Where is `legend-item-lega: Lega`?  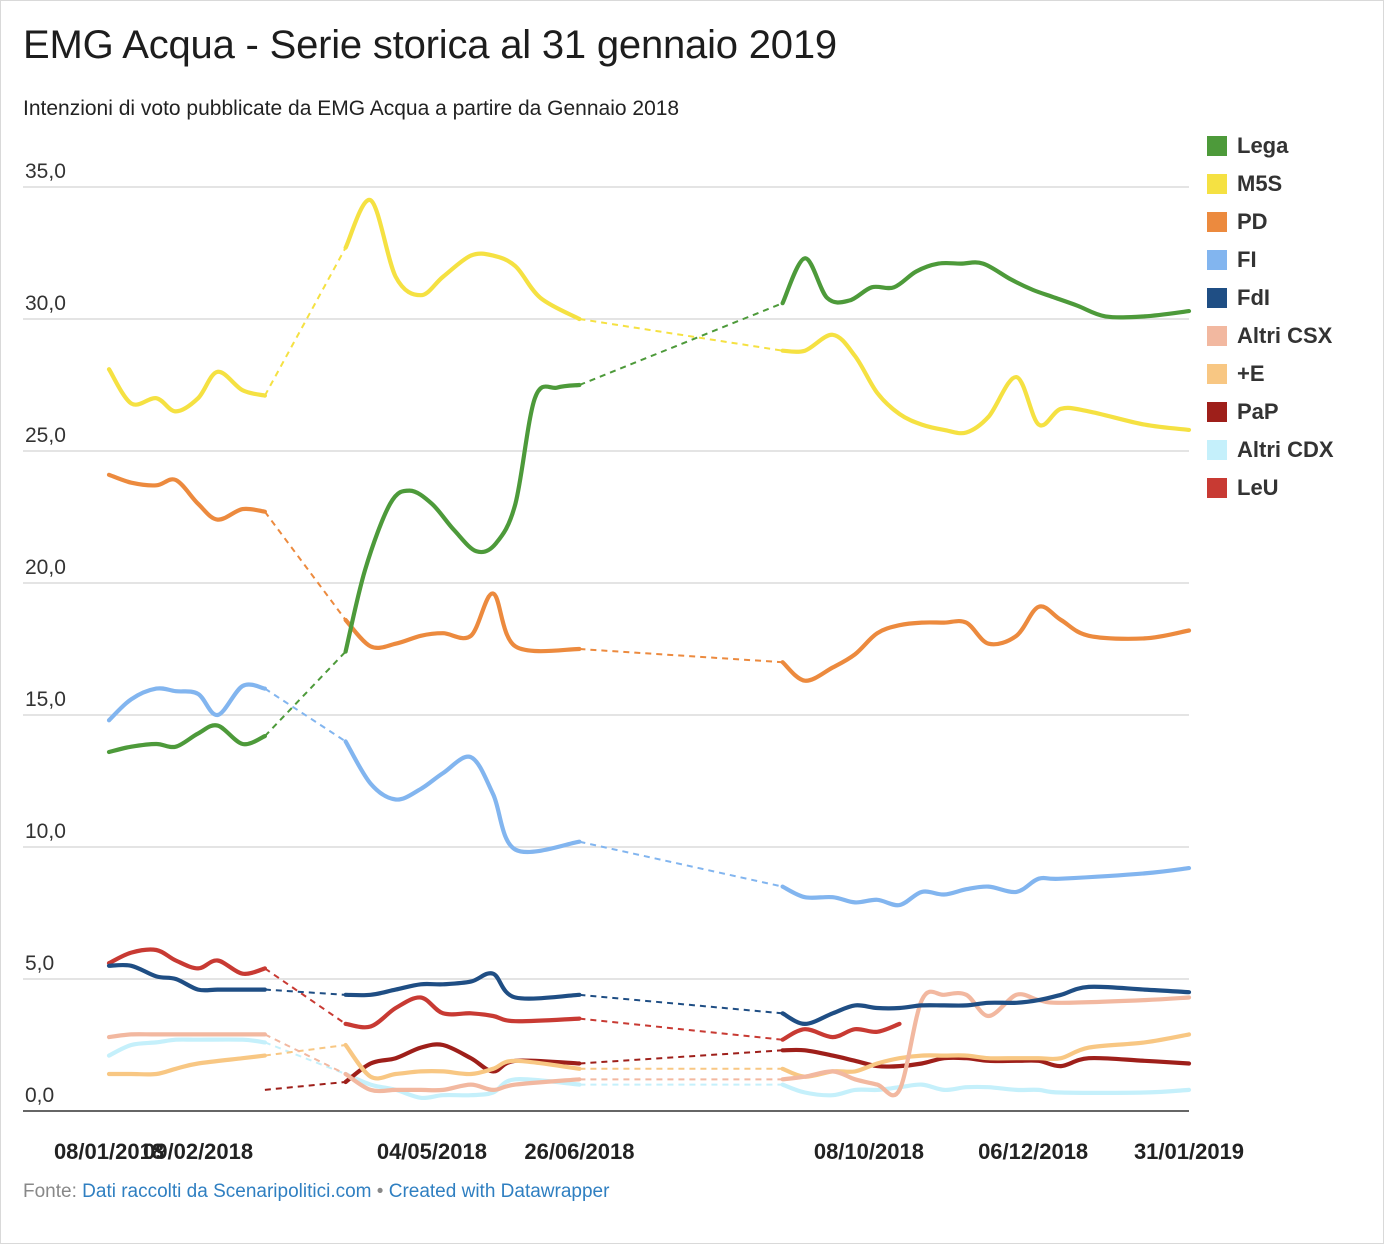 legend-item-lega: Lega is located at coordinates (1292, 146).